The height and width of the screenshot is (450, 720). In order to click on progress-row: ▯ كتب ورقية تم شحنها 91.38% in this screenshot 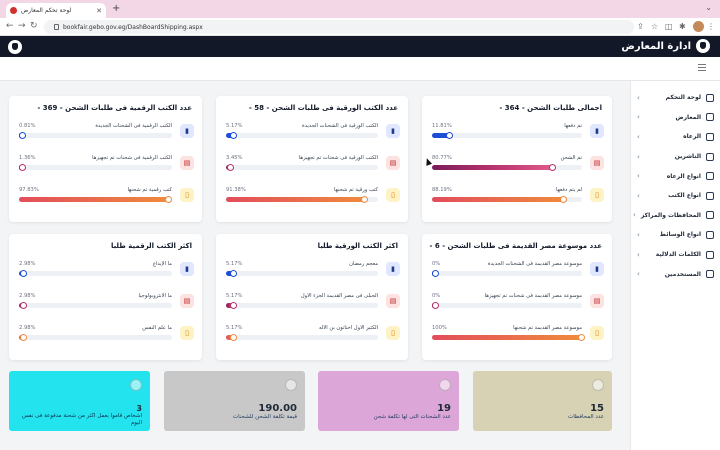, I will do `click(313, 197)`.